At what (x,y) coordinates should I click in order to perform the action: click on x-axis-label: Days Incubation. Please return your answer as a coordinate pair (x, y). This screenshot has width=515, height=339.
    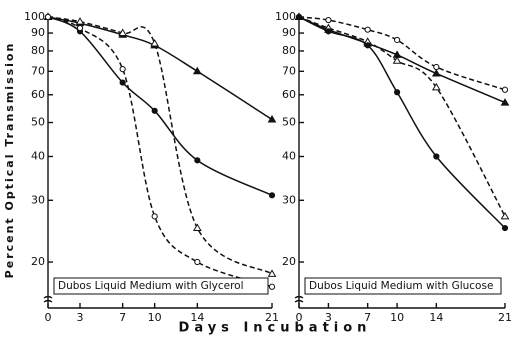
    Looking at the image, I should click on (275, 328).